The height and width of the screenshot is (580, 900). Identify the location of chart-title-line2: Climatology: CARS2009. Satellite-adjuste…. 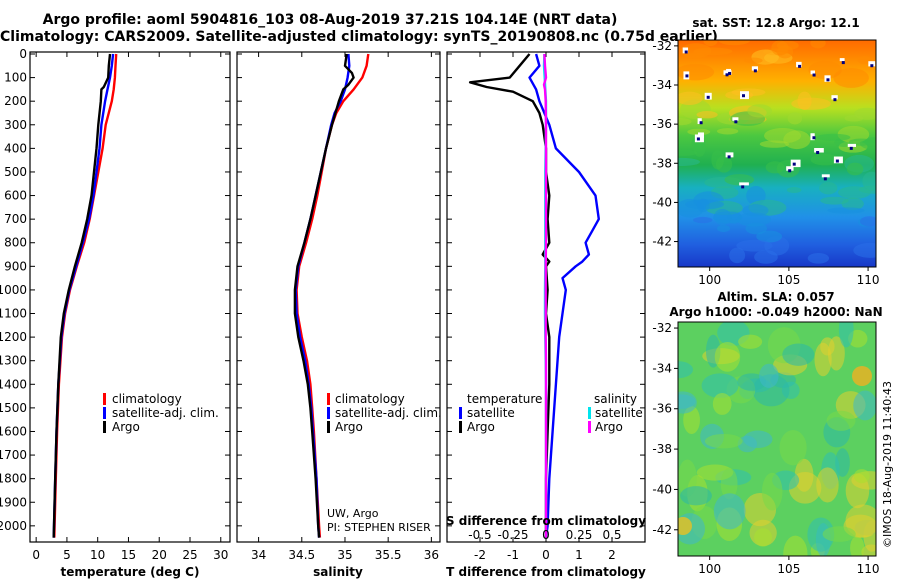
(359, 37).